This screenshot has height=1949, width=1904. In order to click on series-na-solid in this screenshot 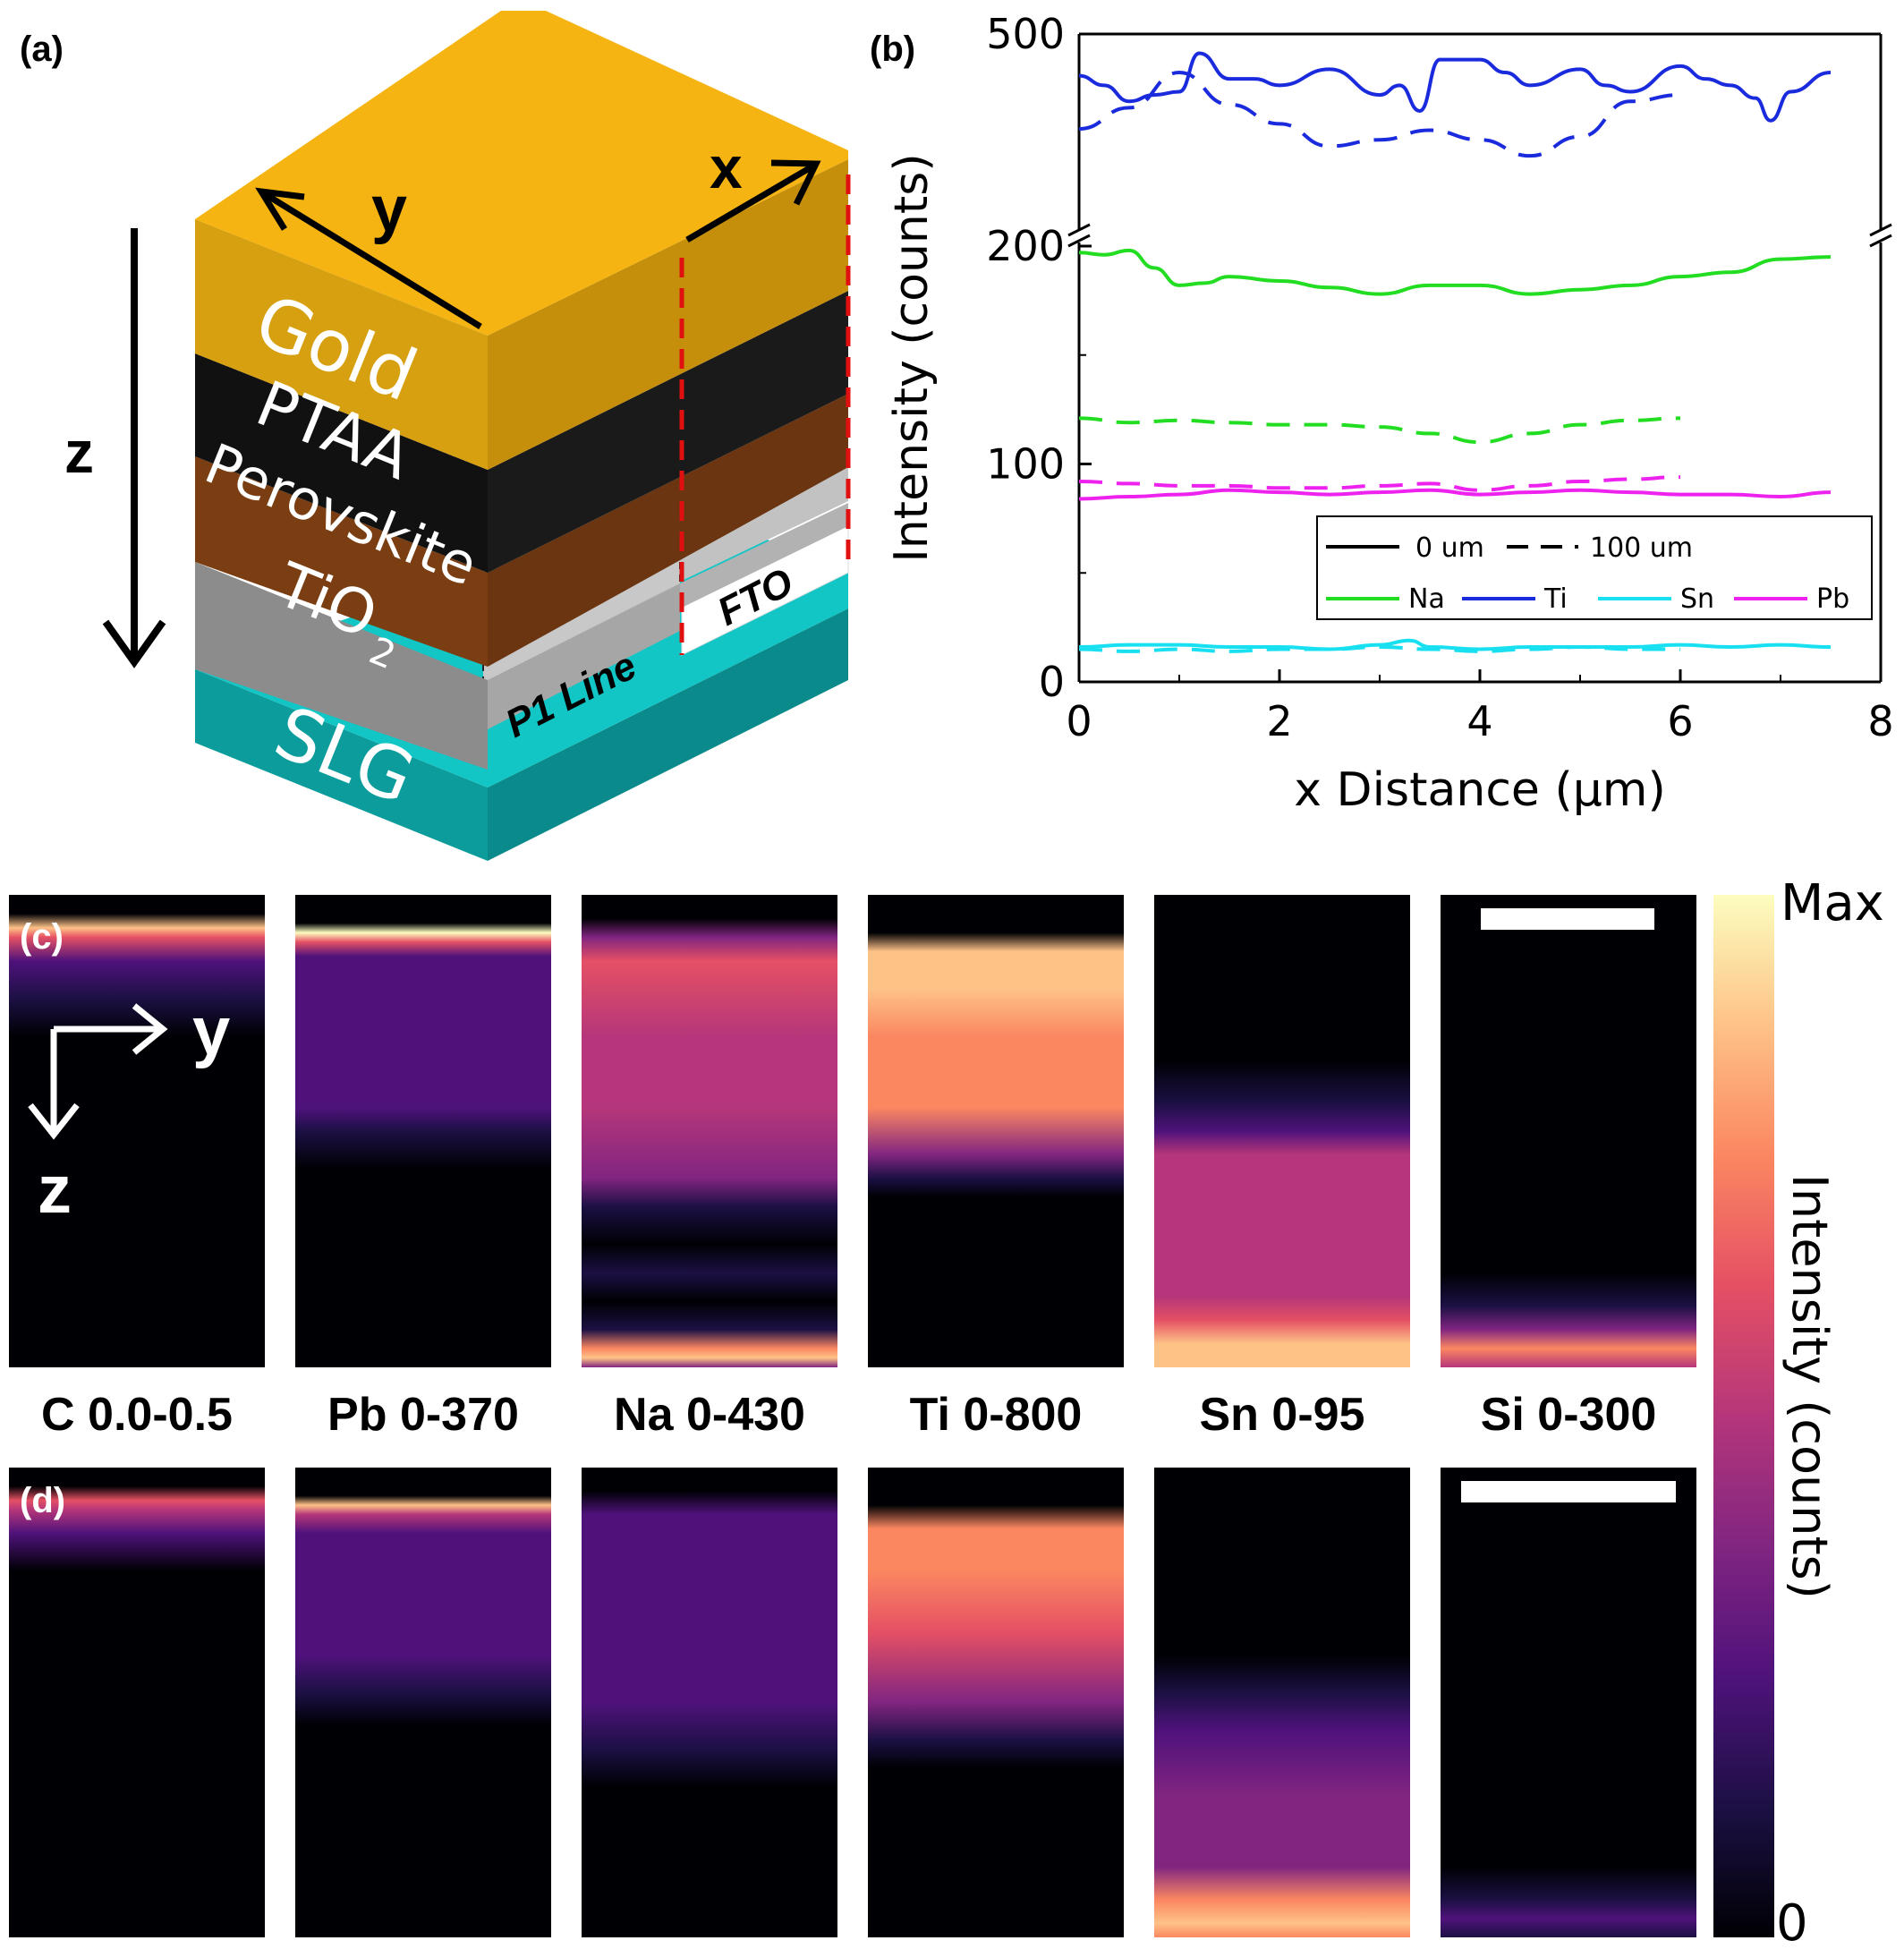, I will do `click(1455, 272)`.